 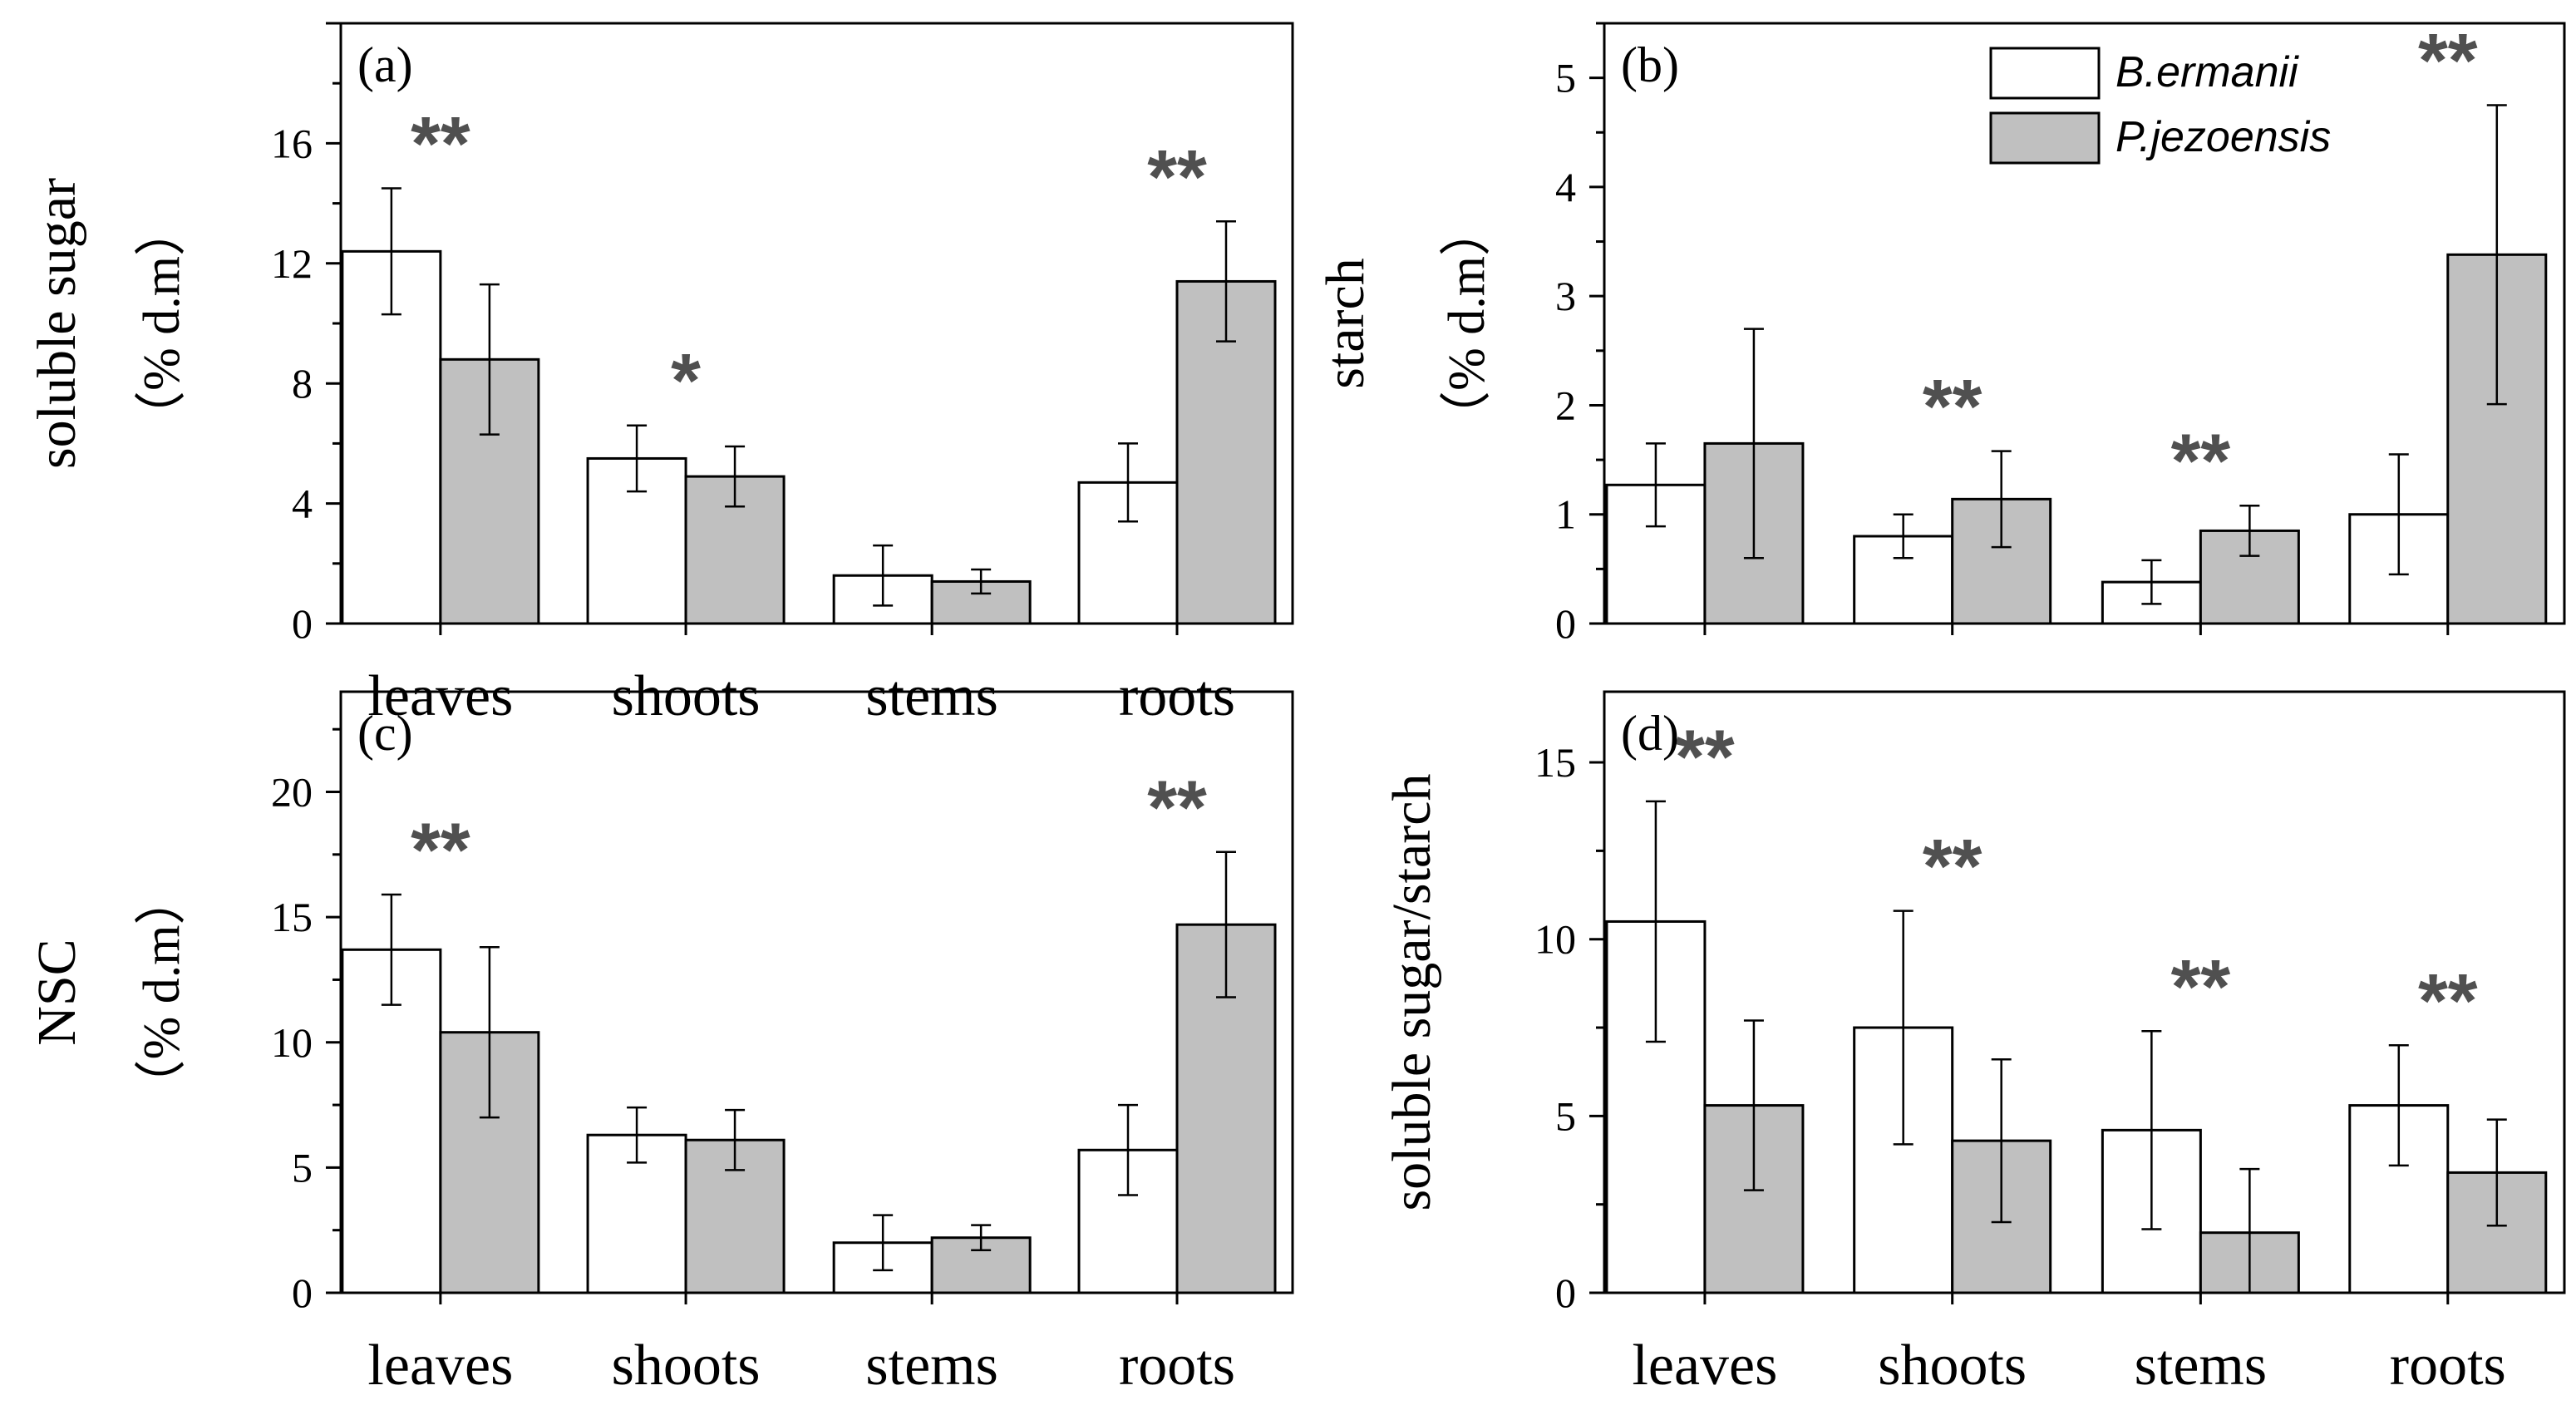 What do you see at coordinates (1650, 64) in the screenshot?
I see `panel-label: (b)` at bounding box center [1650, 64].